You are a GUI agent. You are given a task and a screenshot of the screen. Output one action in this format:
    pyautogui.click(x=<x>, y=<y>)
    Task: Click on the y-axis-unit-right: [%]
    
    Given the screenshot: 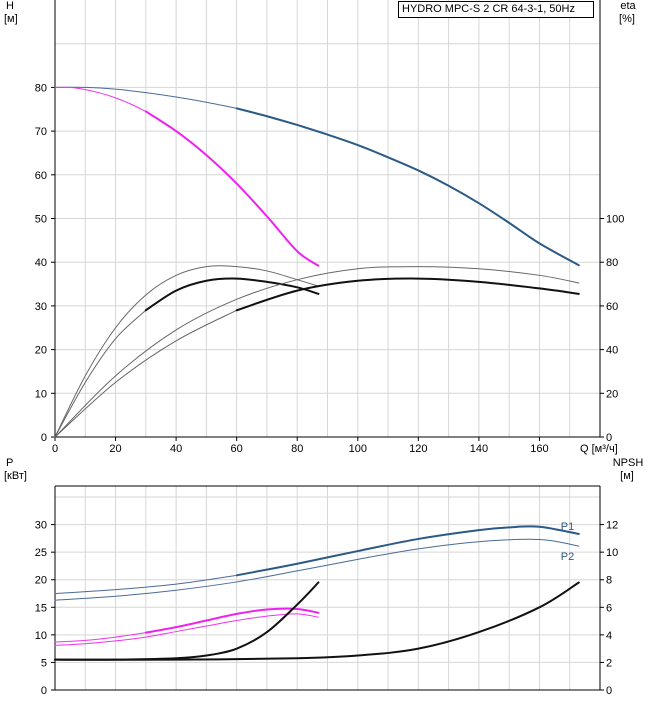 What is the action you would take?
    pyautogui.click(x=627, y=19)
    